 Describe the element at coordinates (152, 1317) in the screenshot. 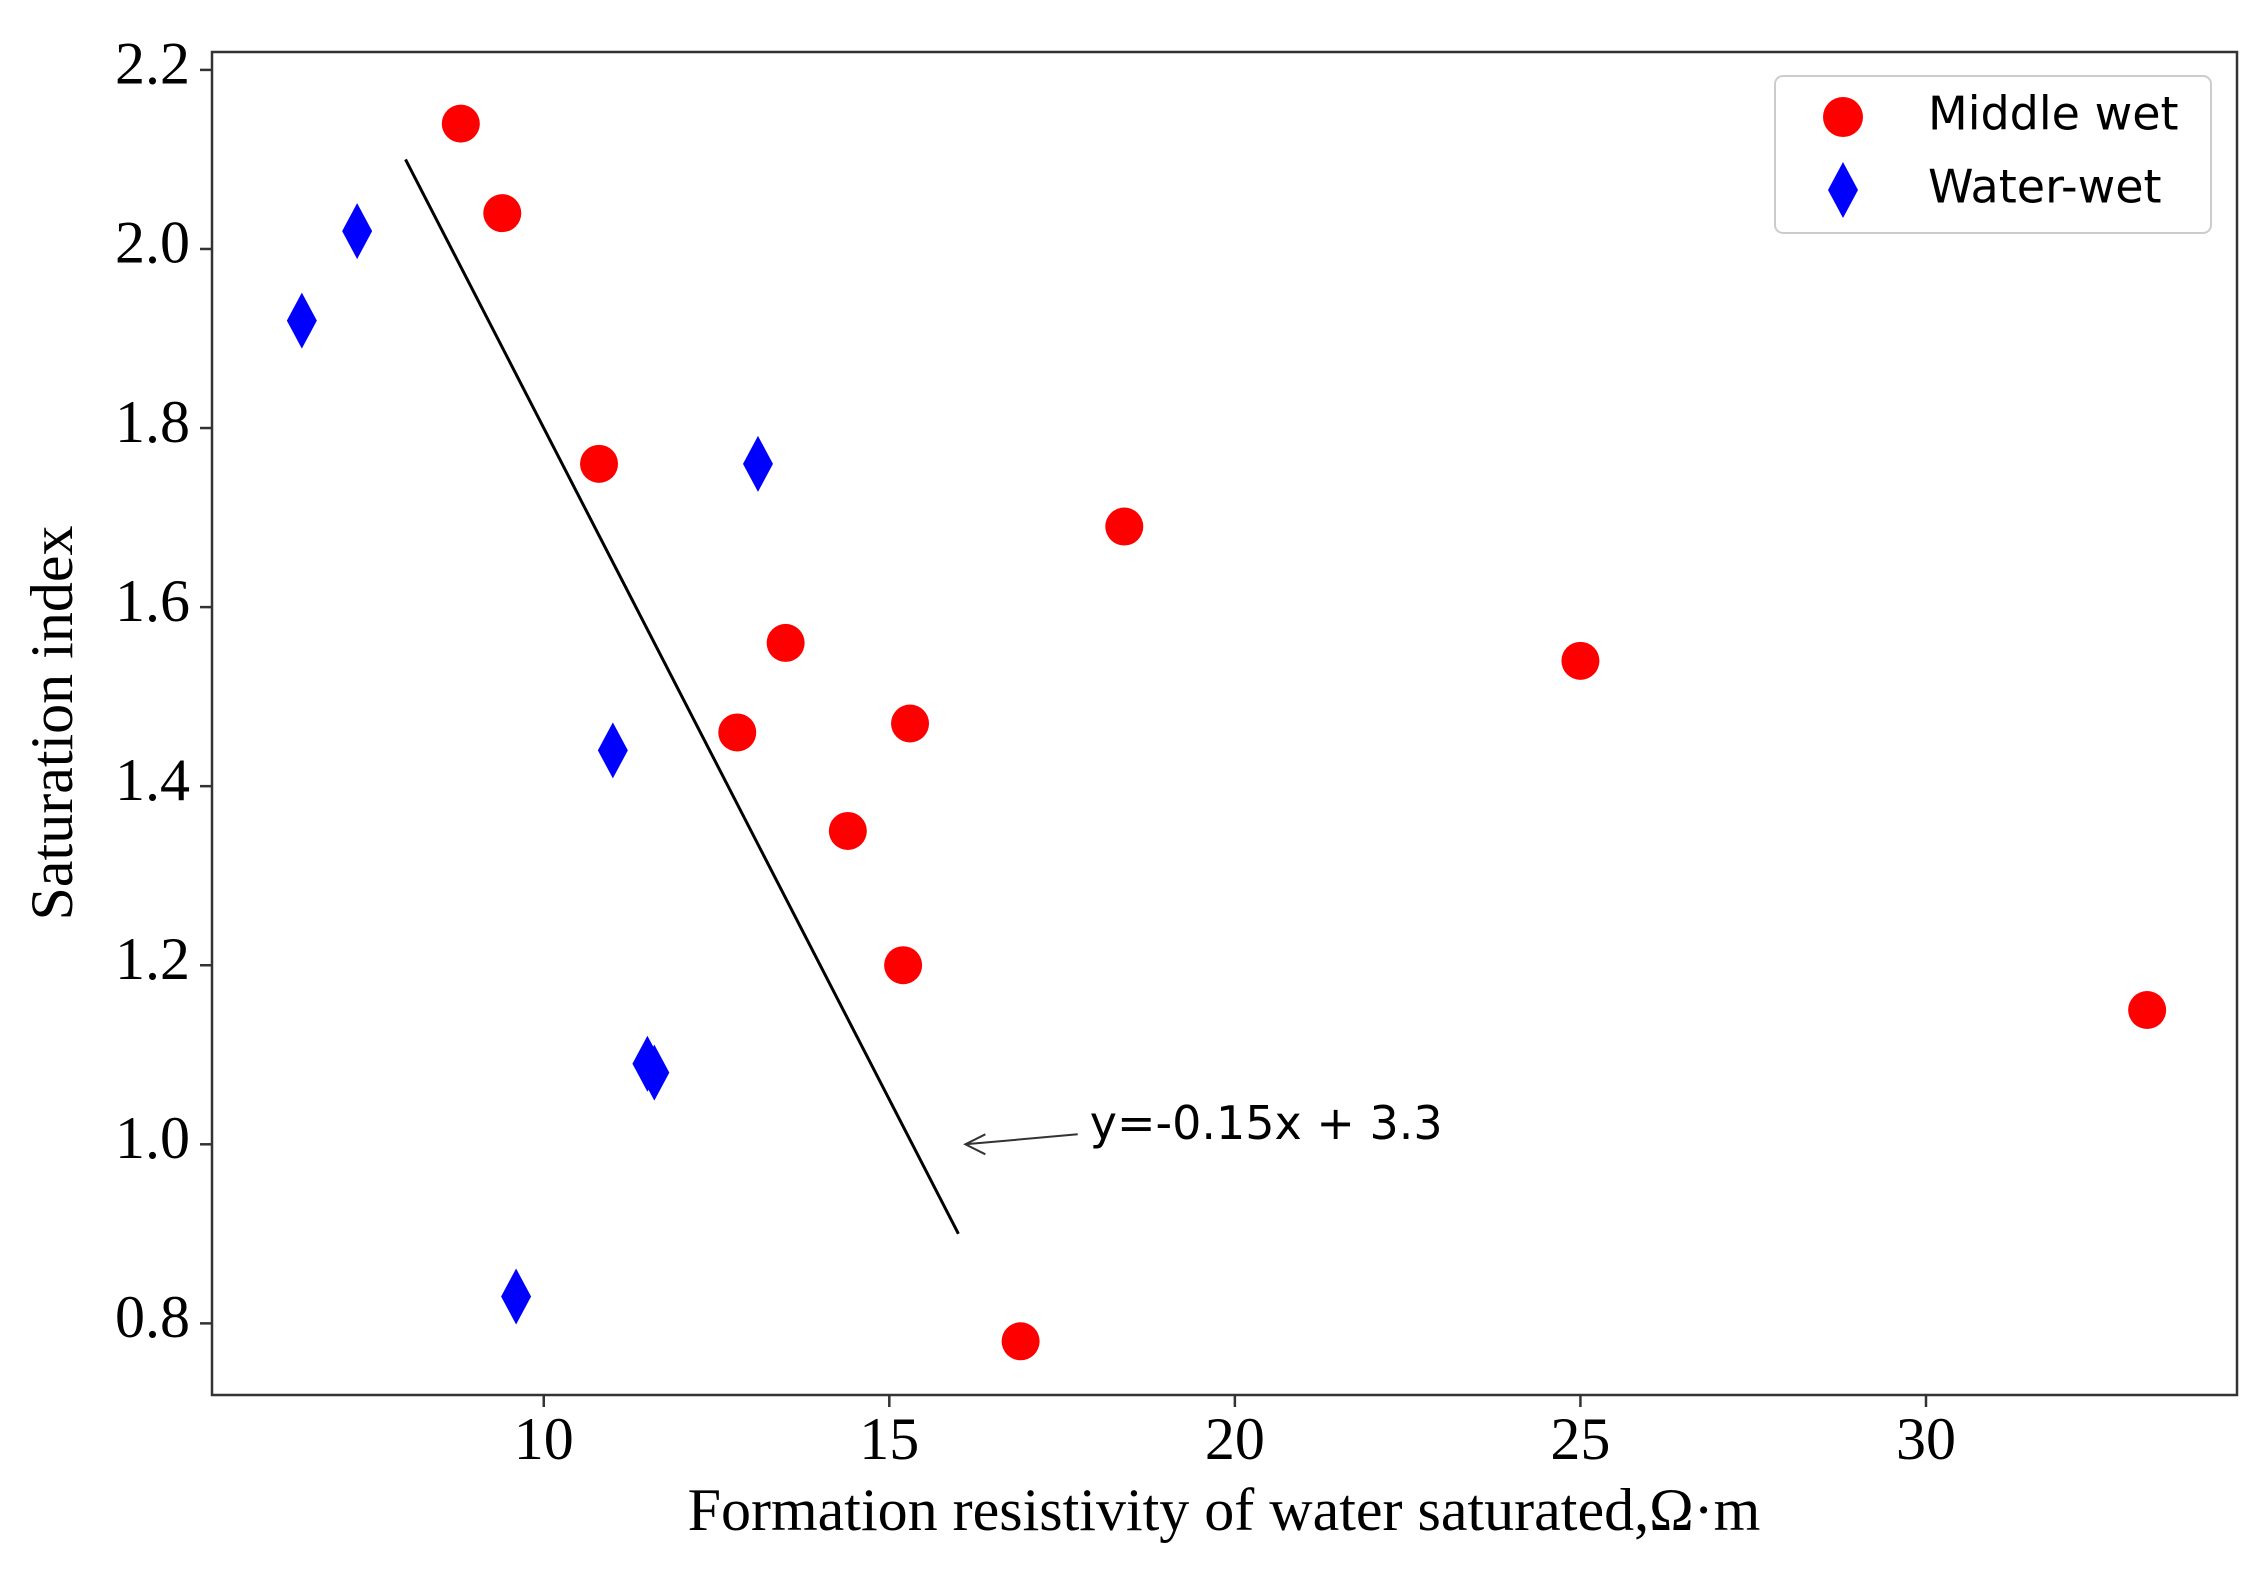

I see `y-tick-label: 0.8` at that location.